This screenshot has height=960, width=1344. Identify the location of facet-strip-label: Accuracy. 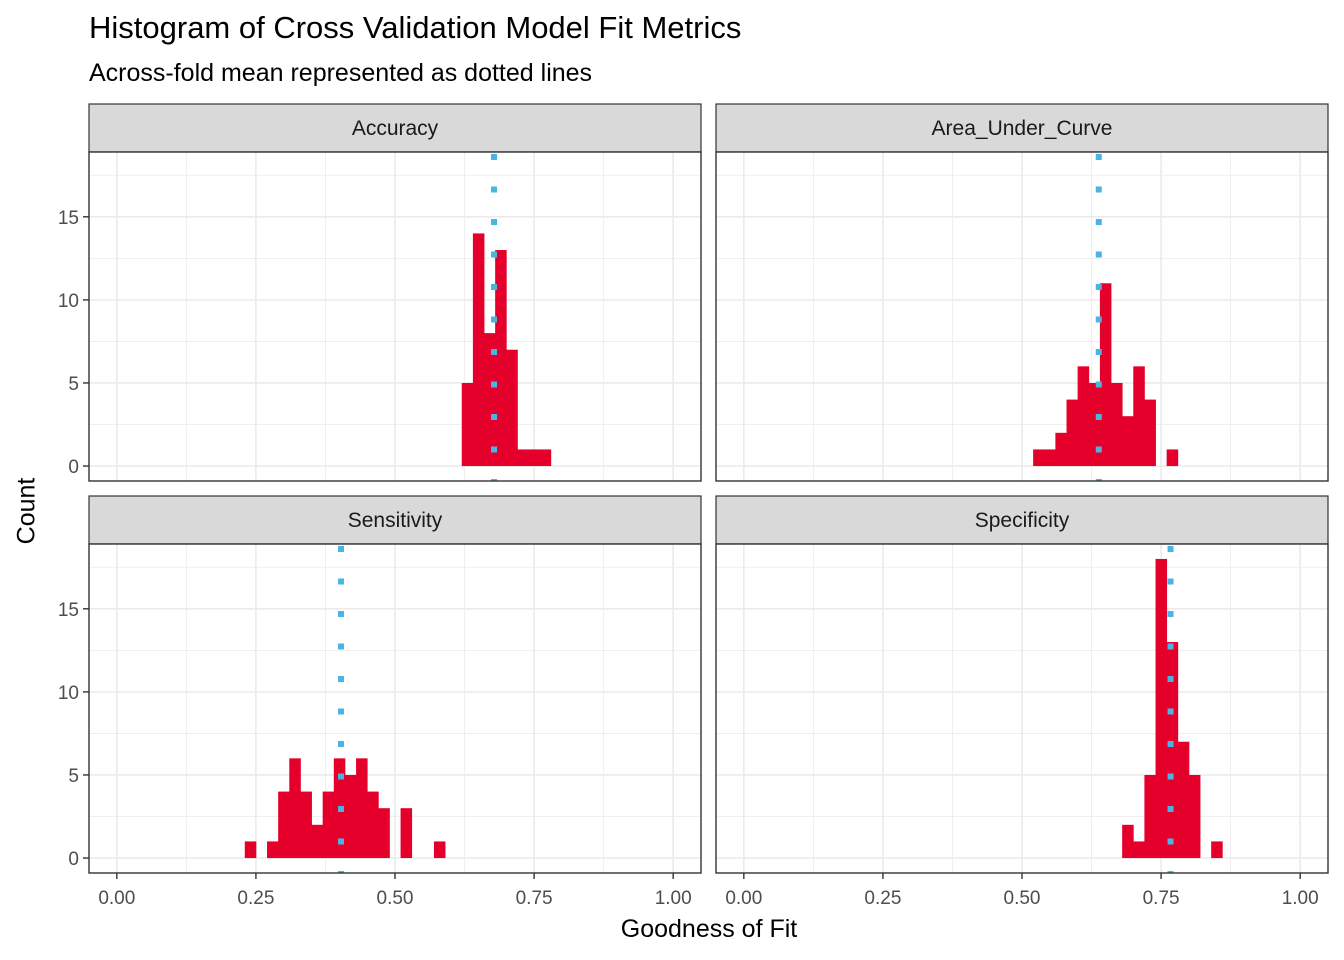
(395, 128).